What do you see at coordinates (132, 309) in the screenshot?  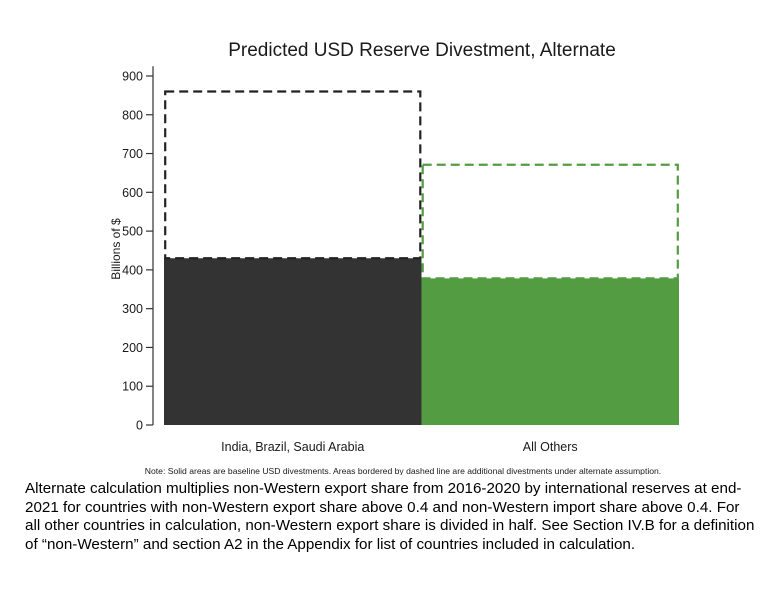 I see `y-tick-label-300: 300` at bounding box center [132, 309].